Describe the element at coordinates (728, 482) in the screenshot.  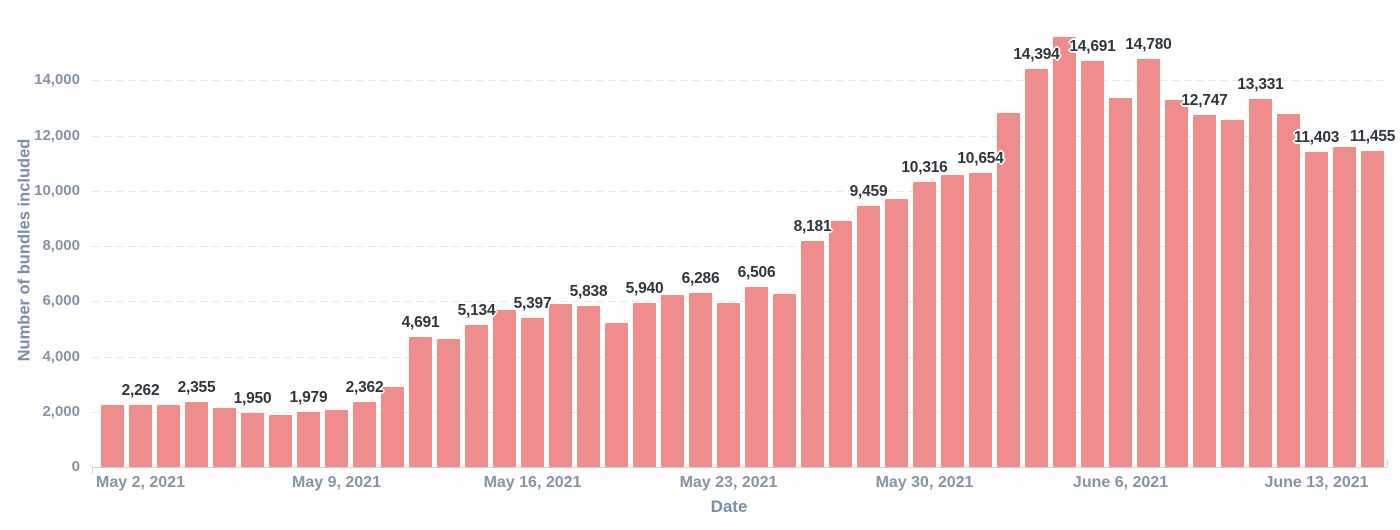
I see `x-axis-tick-label: May 23, 2021` at that location.